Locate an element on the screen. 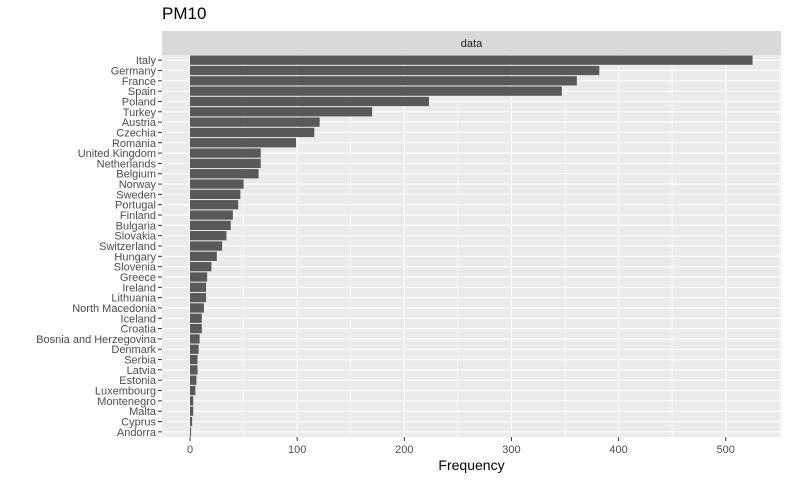 The image size is (788, 500). x-axis-title: Frequency is located at coordinates (471, 465).